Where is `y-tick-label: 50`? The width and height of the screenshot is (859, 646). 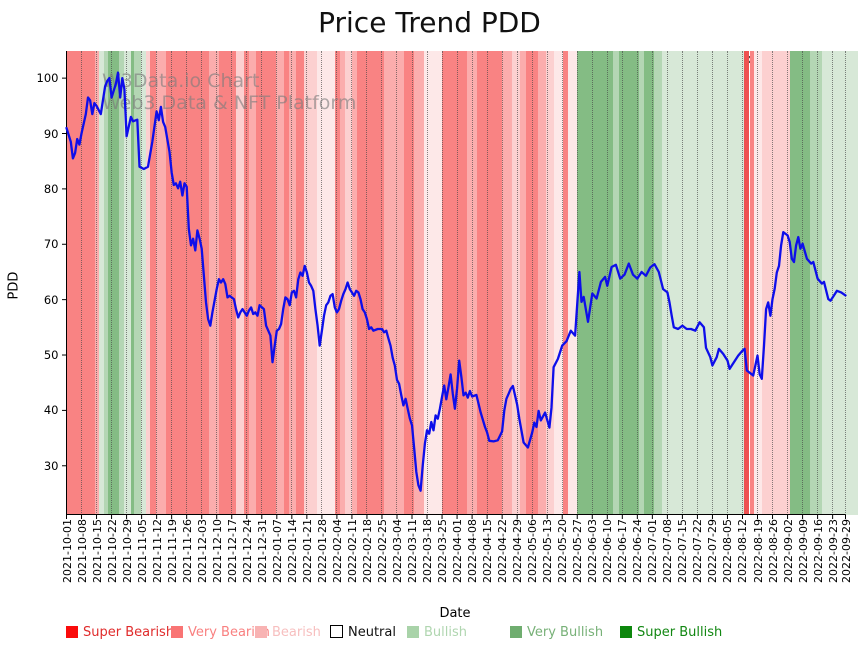
y-tick-label: 50 is located at coordinates (51, 355).